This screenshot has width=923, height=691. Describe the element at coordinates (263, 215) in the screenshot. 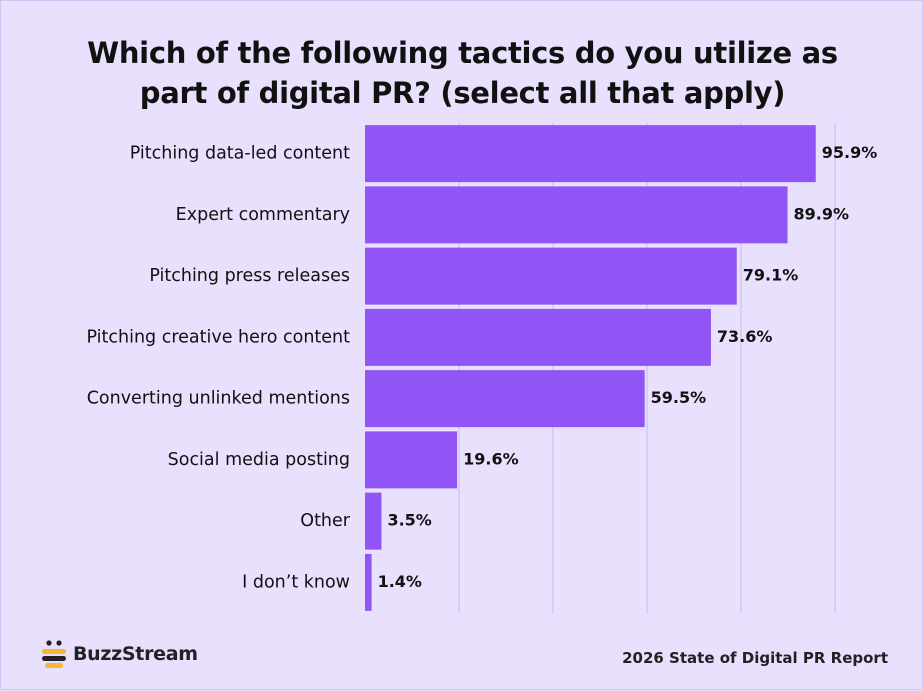

I see `category-label: Expert commentary` at that location.